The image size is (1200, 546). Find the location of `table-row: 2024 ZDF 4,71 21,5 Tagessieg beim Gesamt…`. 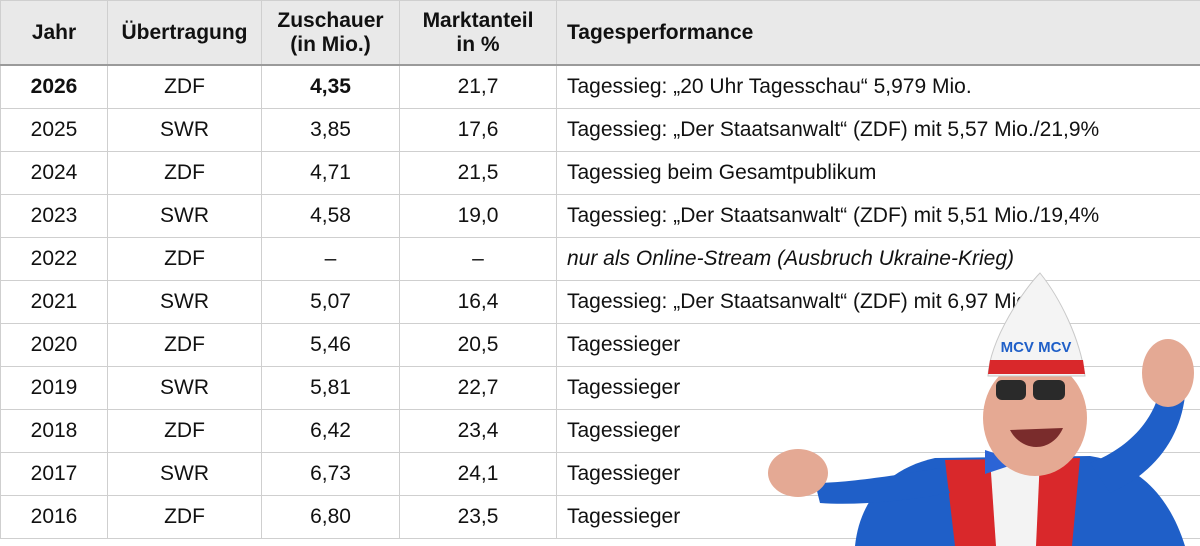

table-row: 2024 ZDF 4,71 21,5 Tagessieg beim Gesamt… is located at coordinates (600, 173).